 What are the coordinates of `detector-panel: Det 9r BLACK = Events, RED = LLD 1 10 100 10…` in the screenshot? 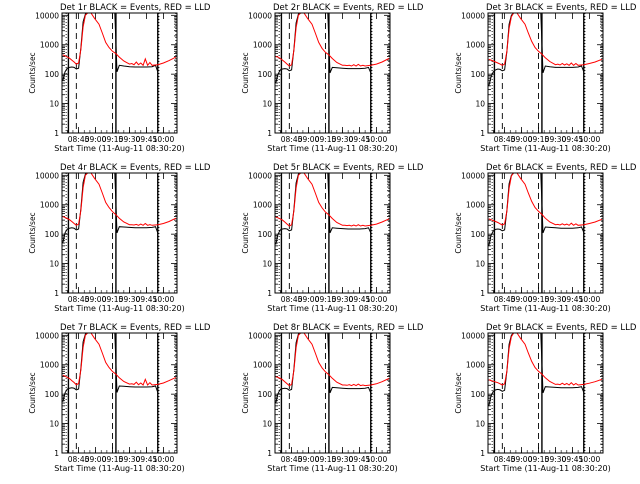 It's located at (545, 398).